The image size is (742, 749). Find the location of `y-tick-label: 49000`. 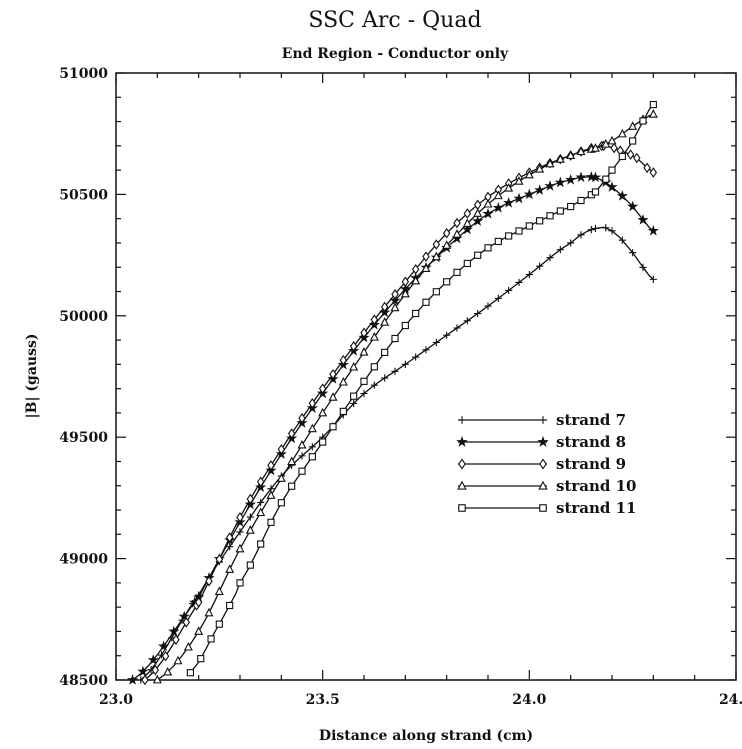

y-tick-label: 49000 is located at coordinates (83, 560).